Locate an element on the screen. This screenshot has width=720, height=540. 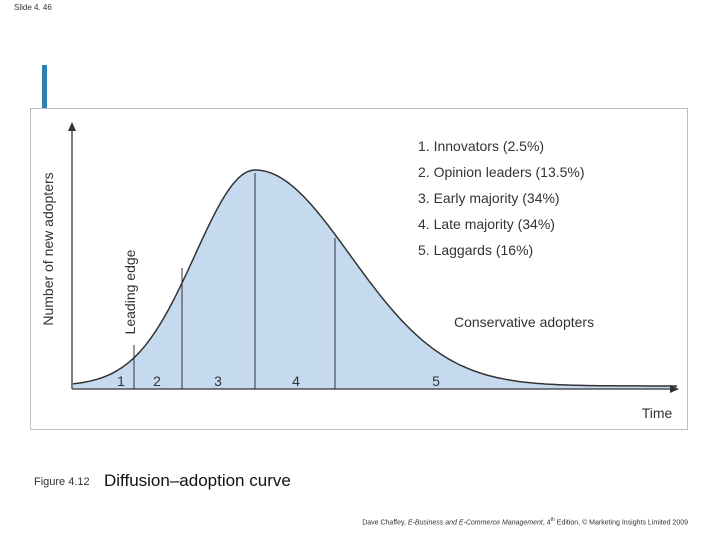
y-axis-label: Number of new adopters is located at coordinates (48, 248).